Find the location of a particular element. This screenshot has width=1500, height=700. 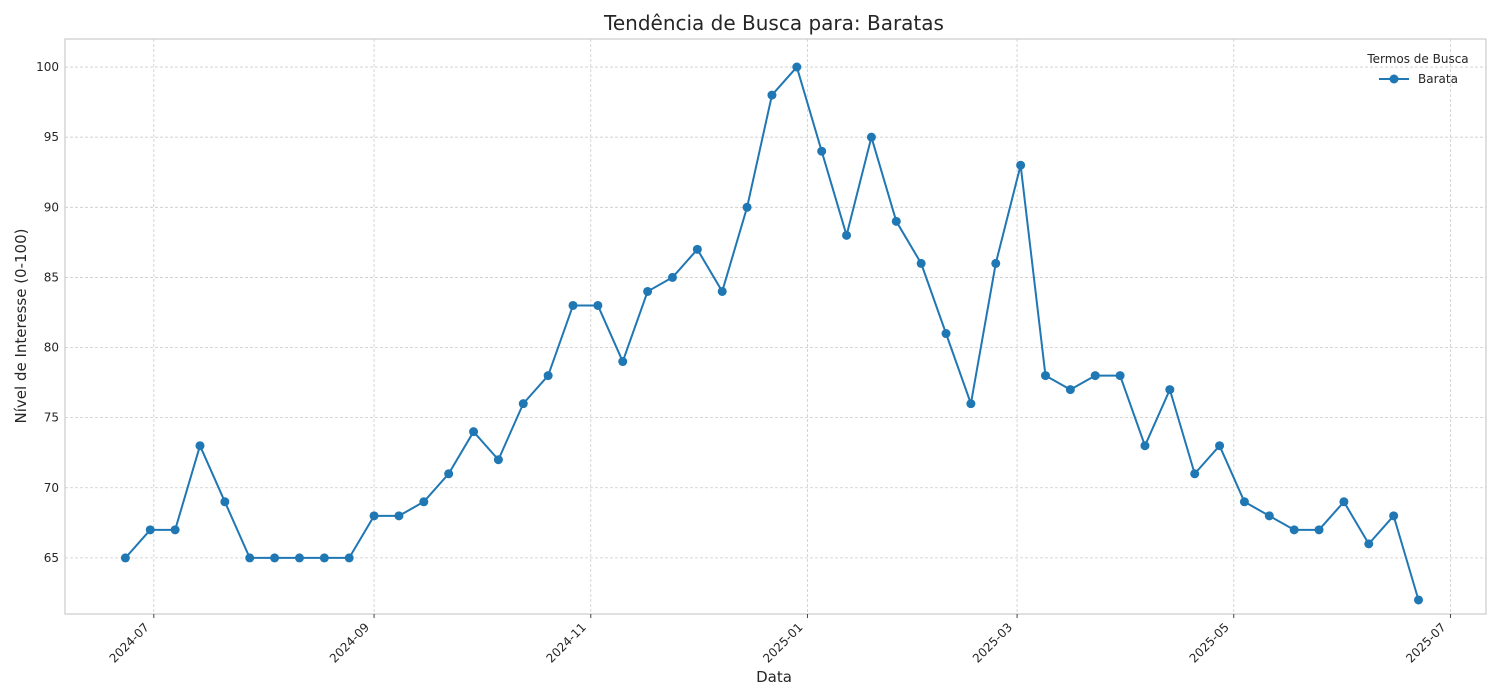

y-tick-label: 65 is located at coordinates (51, 558).